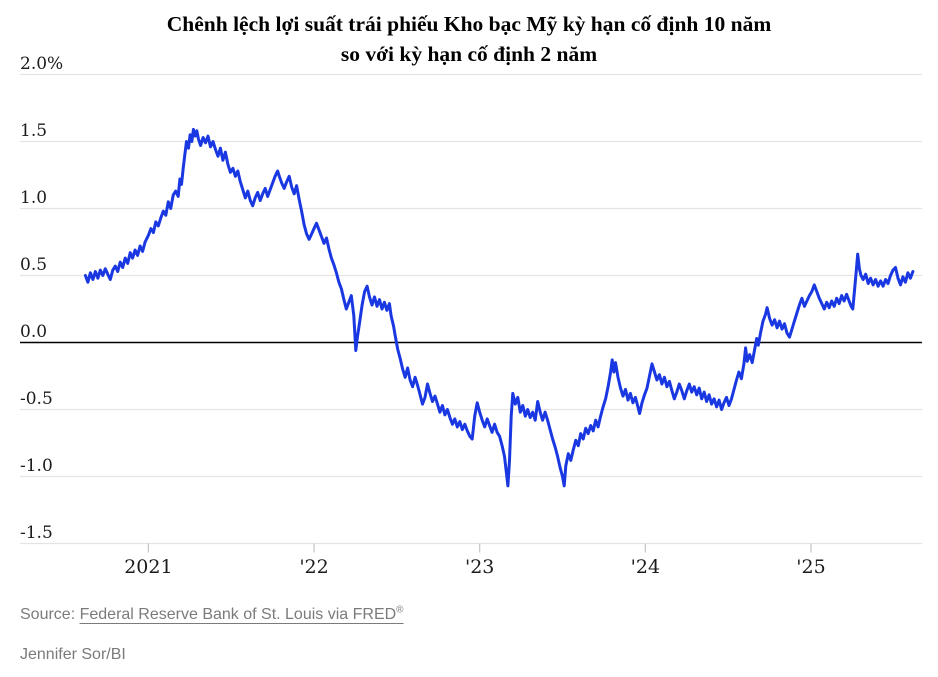 The width and height of the screenshot is (938, 677). What do you see at coordinates (42, 63) in the screenshot?
I see `y-axis-label: 2.0%` at bounding box center [42, 63].